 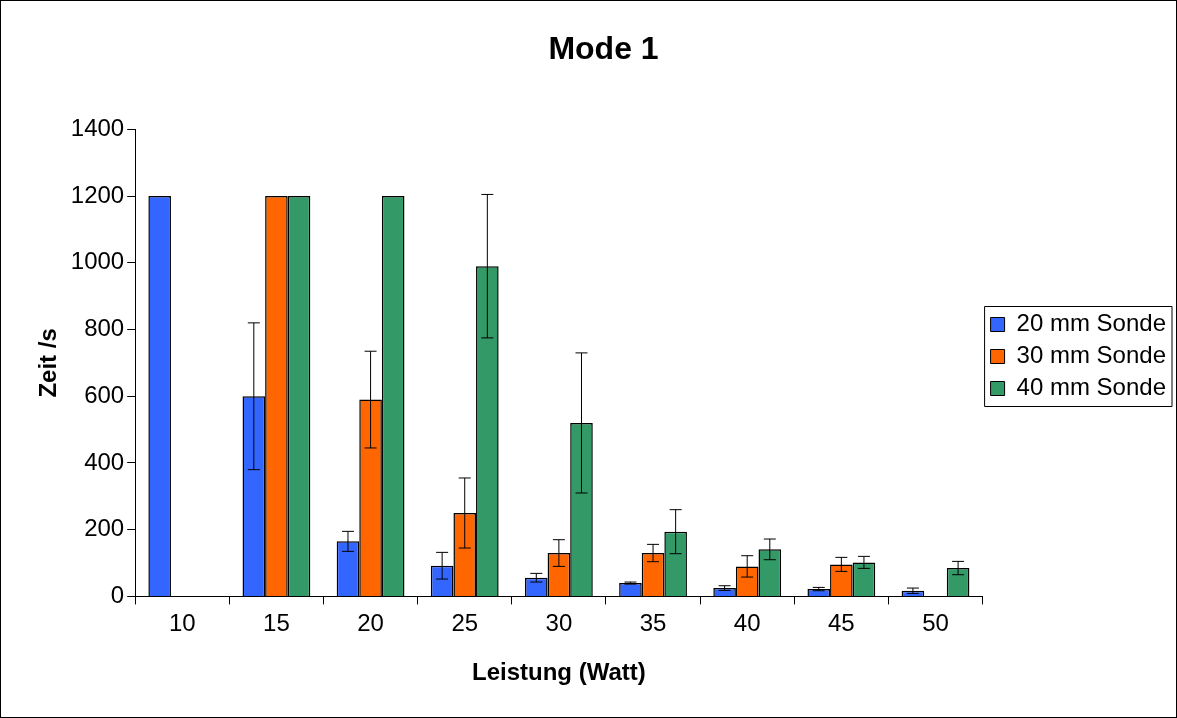 I want to click on y-tick-label: 800, so click(x=104, y=328).